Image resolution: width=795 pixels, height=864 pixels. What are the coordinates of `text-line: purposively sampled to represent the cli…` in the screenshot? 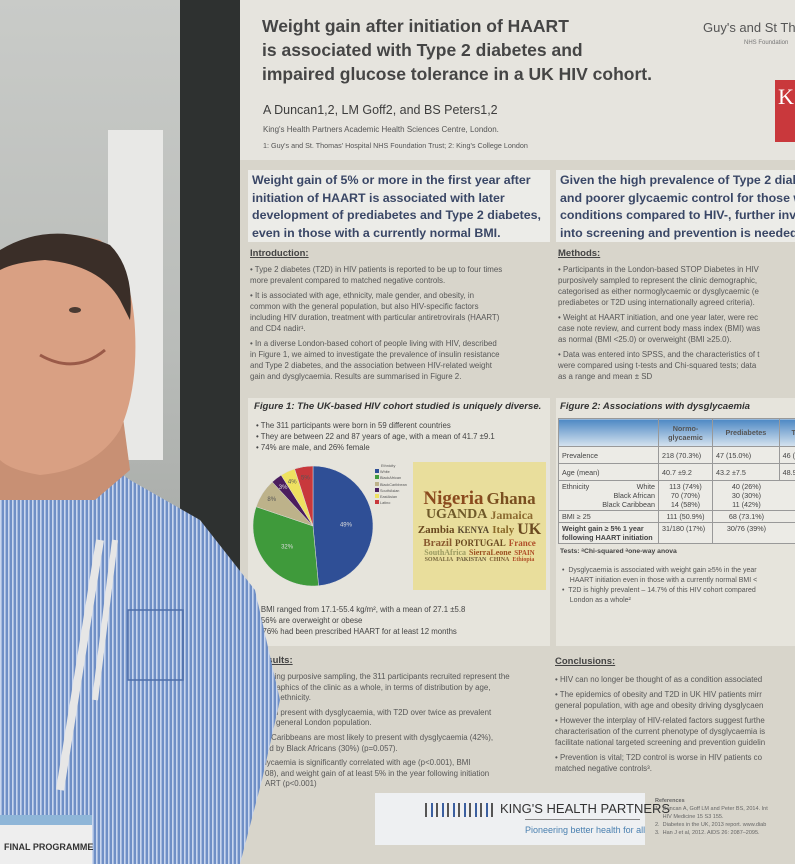 It's located at (658, 280).